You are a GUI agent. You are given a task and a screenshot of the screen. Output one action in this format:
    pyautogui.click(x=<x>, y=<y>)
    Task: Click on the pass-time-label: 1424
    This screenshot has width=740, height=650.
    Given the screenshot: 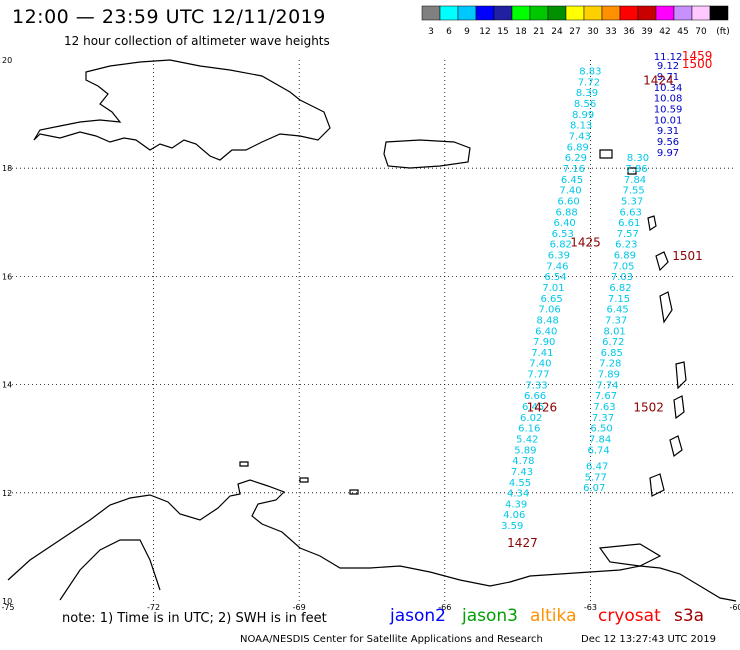 What is the action you would take?
    pyautogui.click(x=658, y=80)
    